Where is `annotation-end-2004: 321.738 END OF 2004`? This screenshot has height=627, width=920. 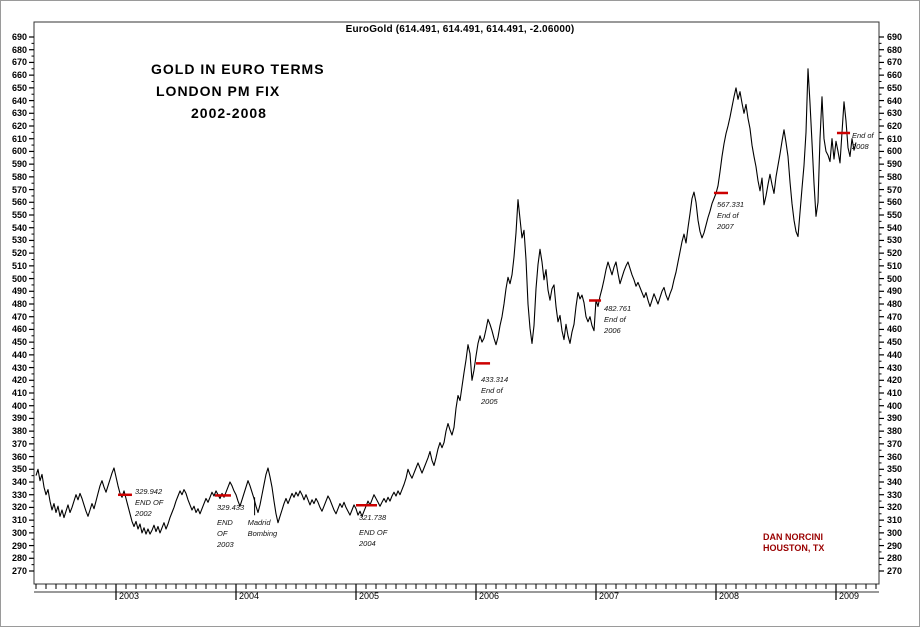 annotation-end-2004: 321.738 END OF 2004 is located at coordinates (373, 530).